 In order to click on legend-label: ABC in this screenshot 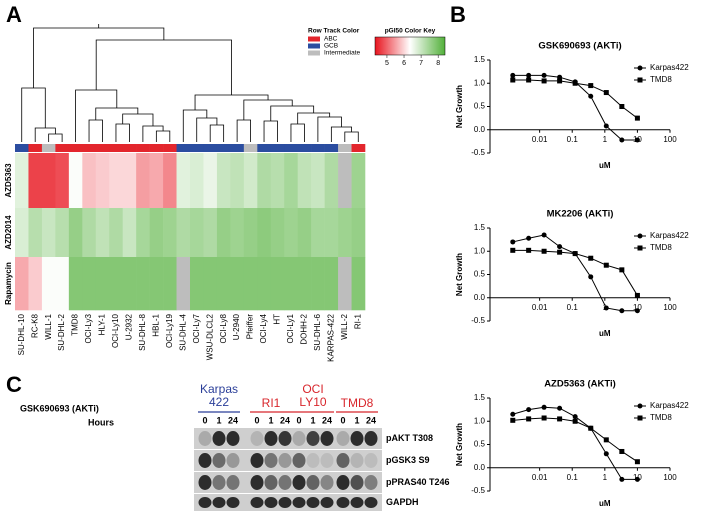, I will do `click(331, 39)`.